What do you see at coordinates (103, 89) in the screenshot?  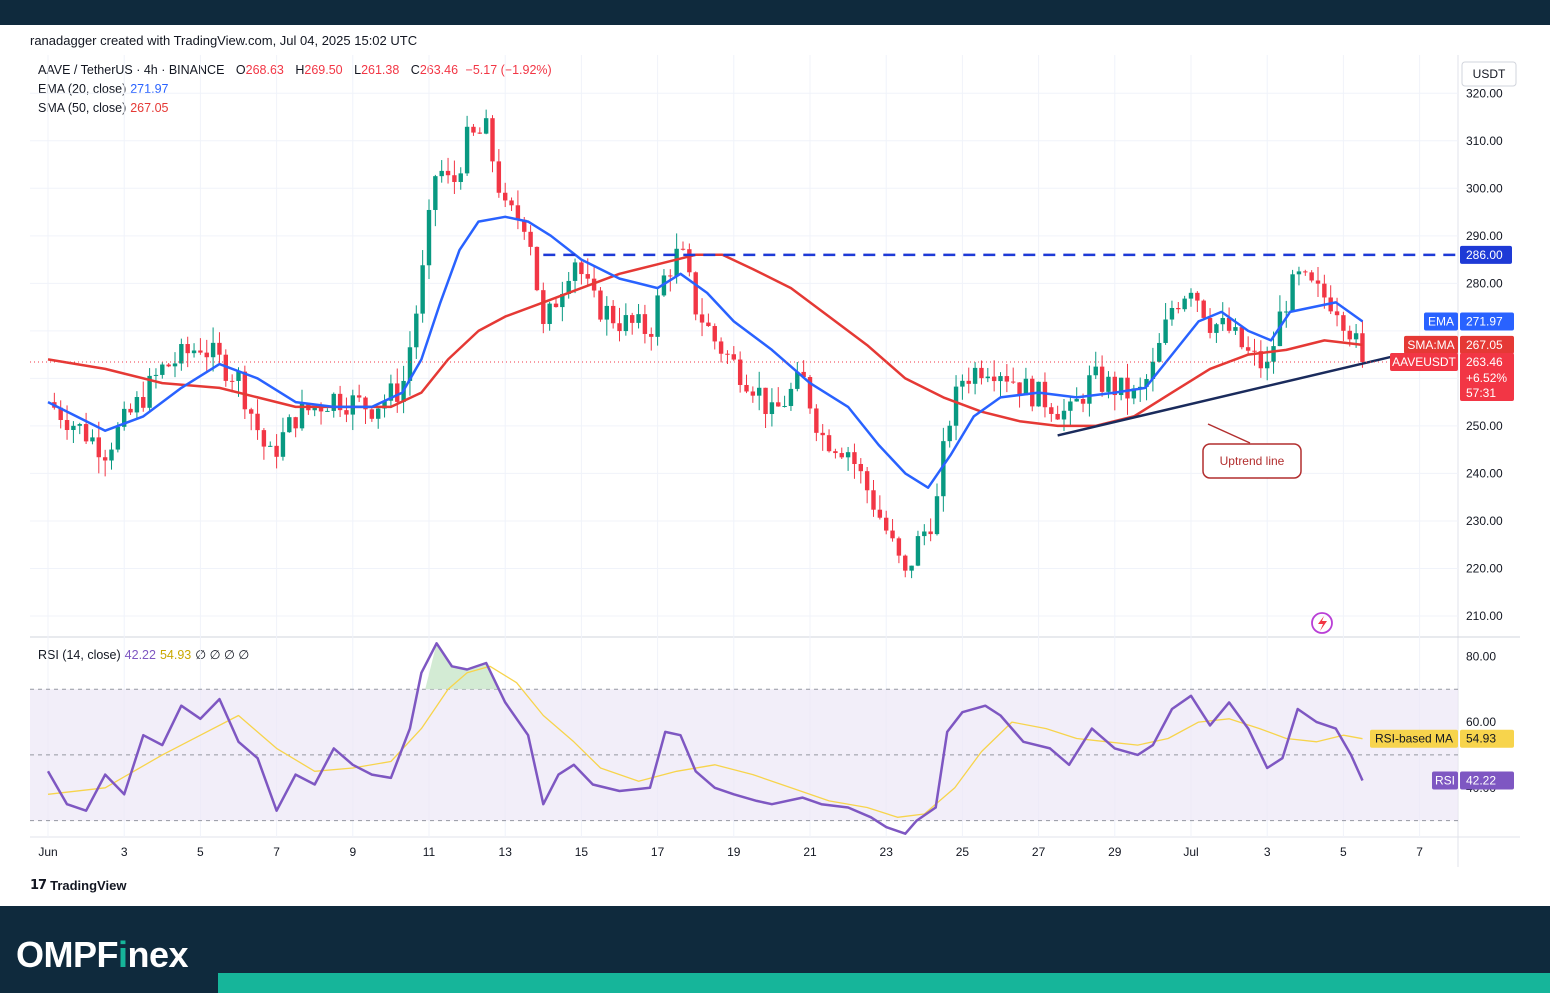 I see `ema-legend: EMA (20, close) 271.97` at bounding box center [103, 89].